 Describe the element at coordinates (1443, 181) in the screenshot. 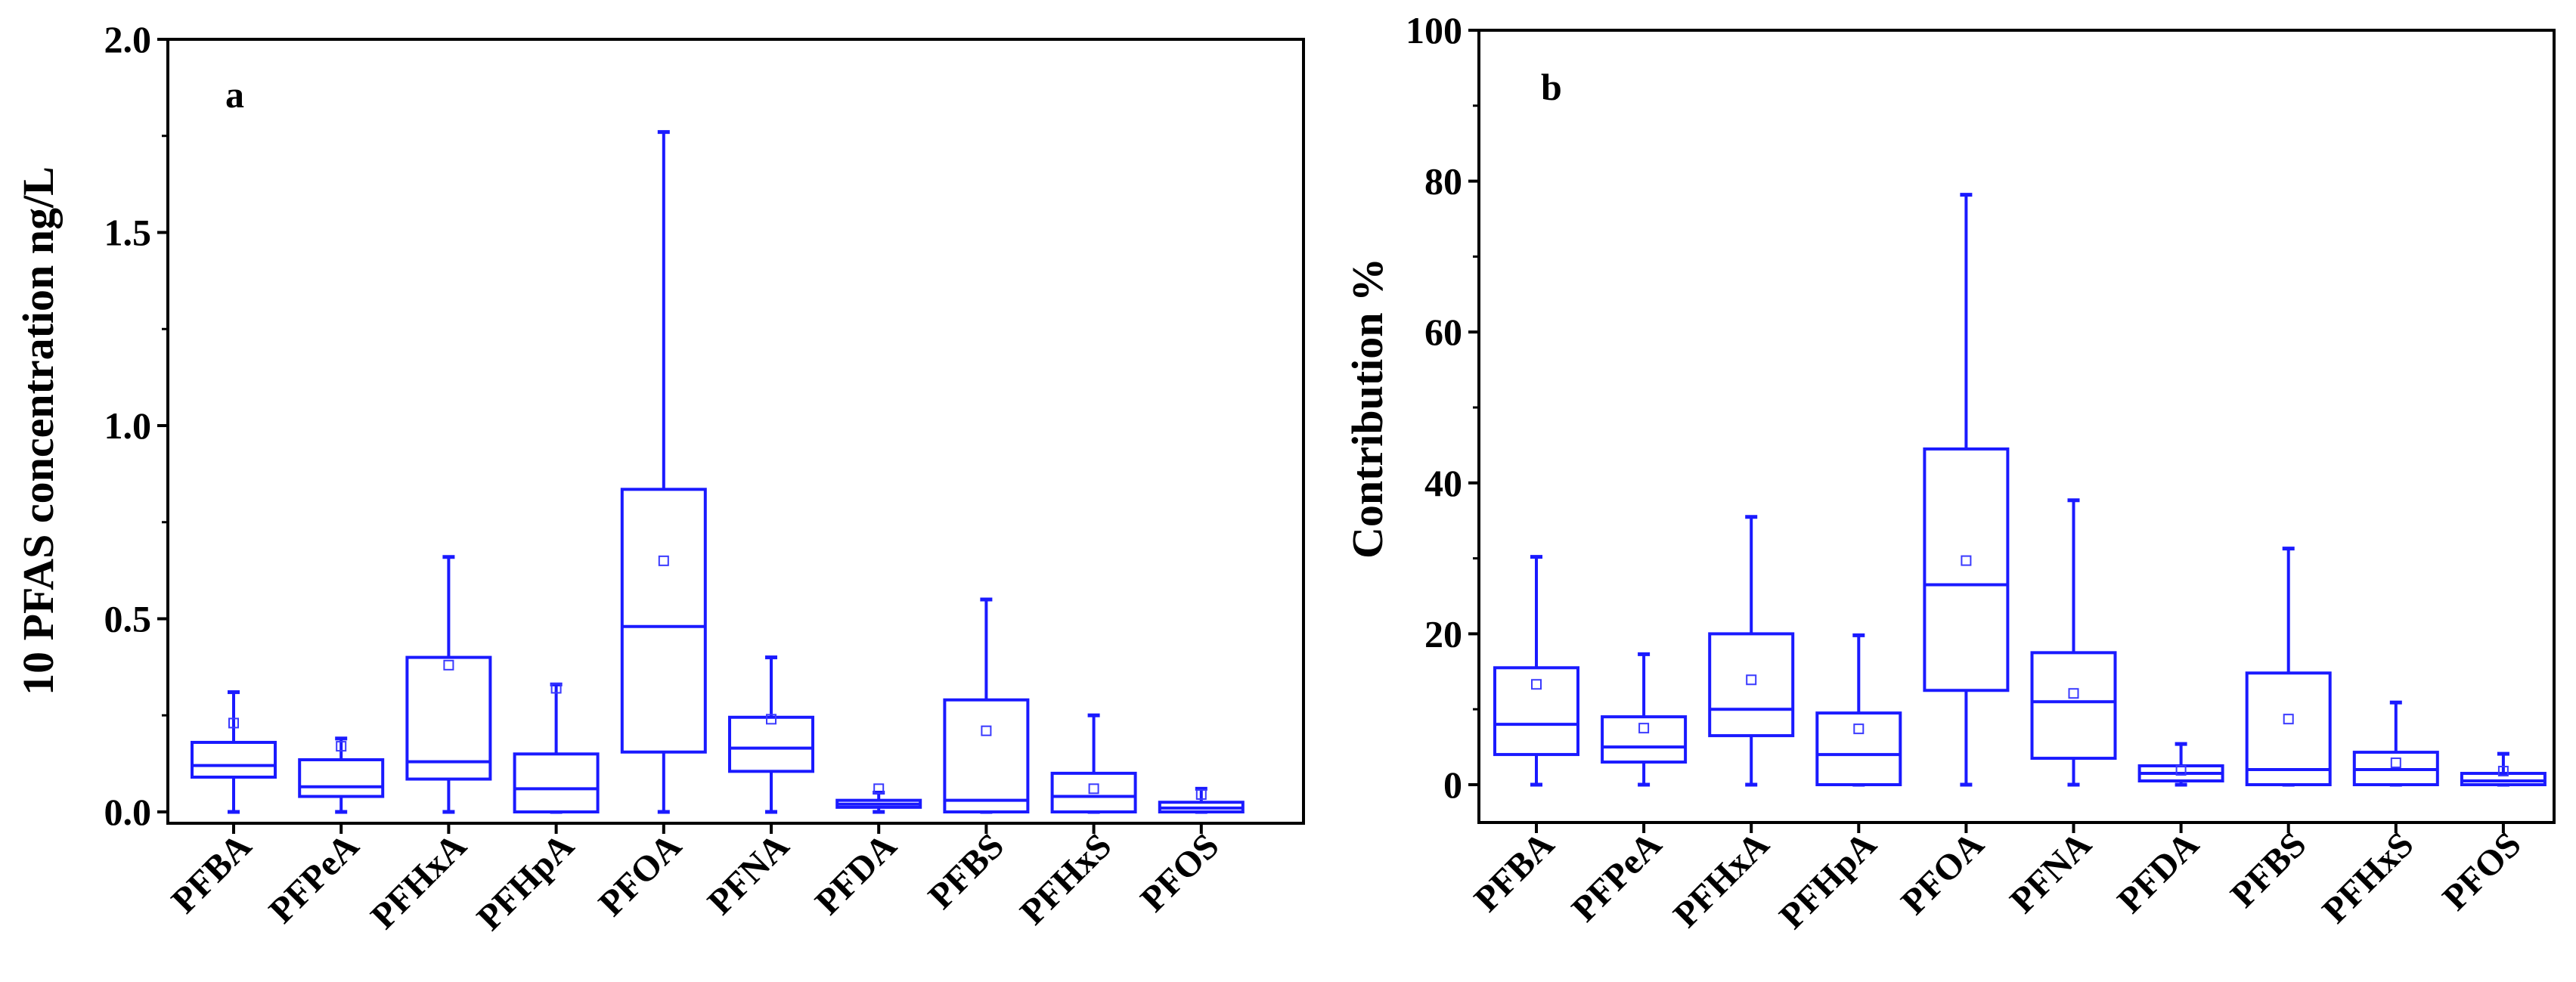

I see `panel-b-ytick-label-4: 80` at that location.